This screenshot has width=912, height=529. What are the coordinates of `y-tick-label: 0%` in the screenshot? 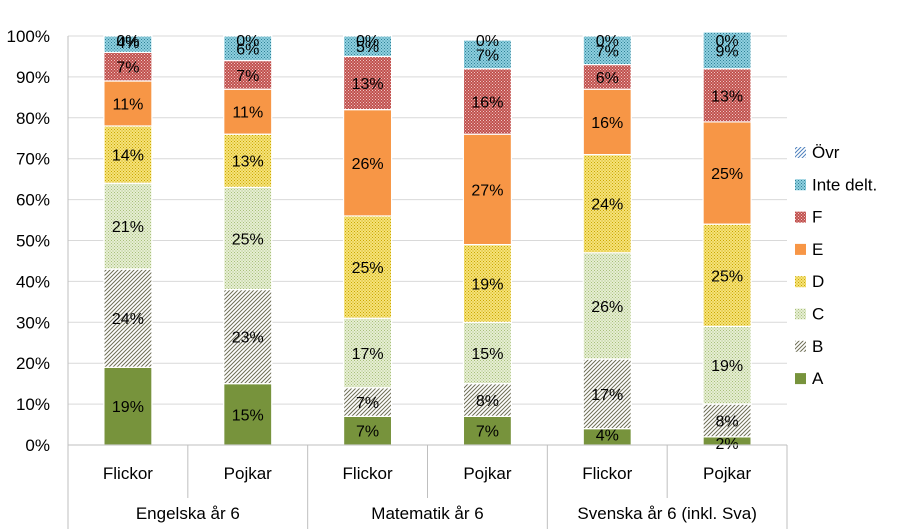 It's located at (37, 445).